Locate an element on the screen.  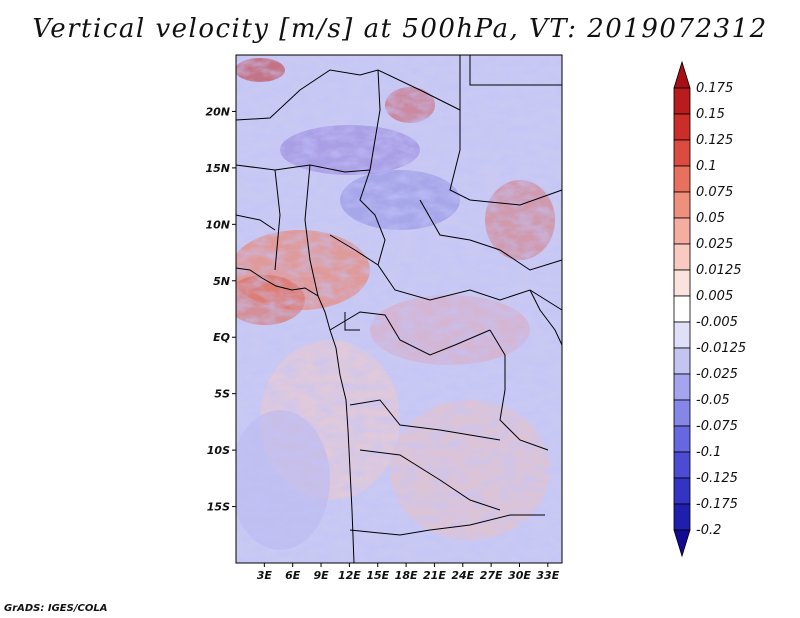
lon-tick-label: 27E is located at coordinates (491, 575).